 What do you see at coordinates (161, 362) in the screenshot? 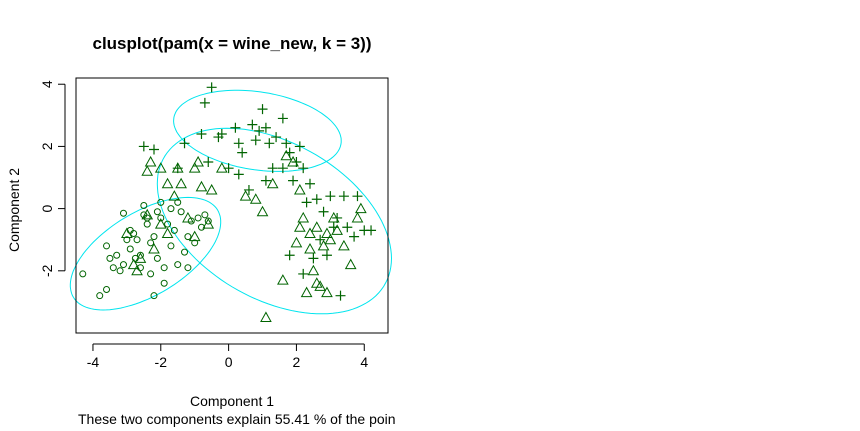
I see `x-tick-label: -2` at bounding box center [161, 362].